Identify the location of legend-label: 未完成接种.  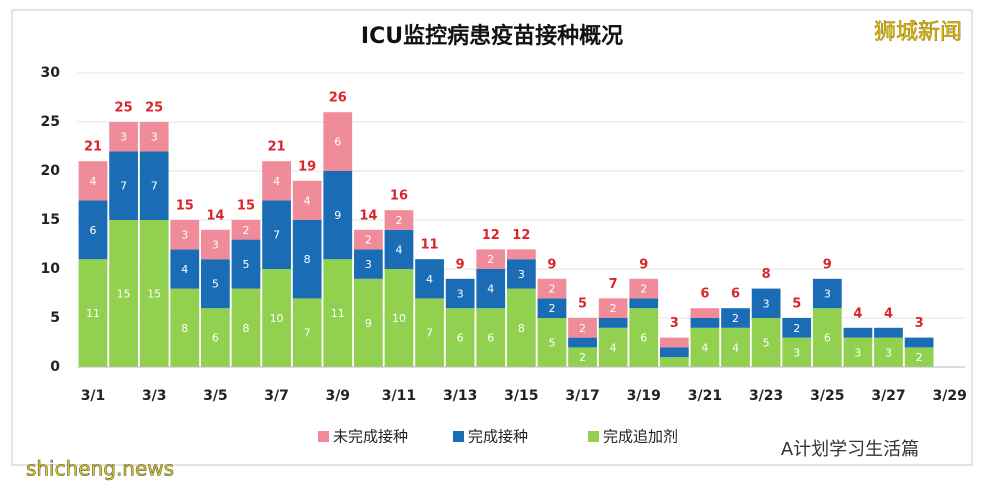
(370, 437).